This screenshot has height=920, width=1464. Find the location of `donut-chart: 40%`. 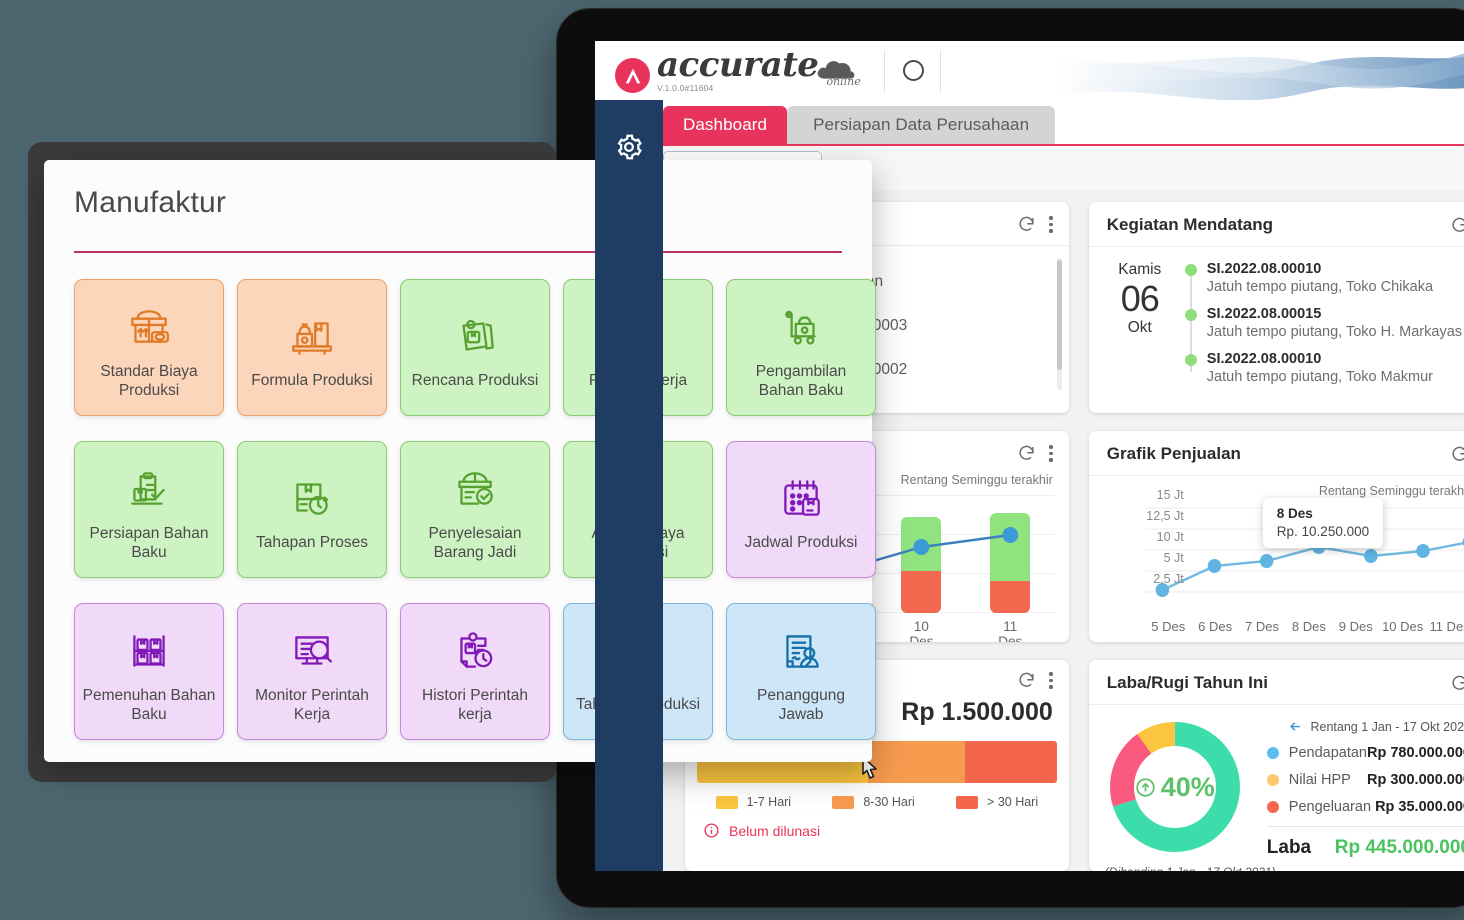

donut-chart: 40% is located at coordinates (1175, 787).